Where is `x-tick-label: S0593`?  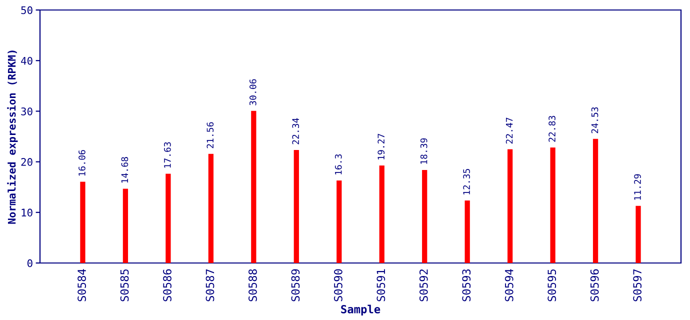
x-tick-label: S0593 is located at coordinates (466, 285).